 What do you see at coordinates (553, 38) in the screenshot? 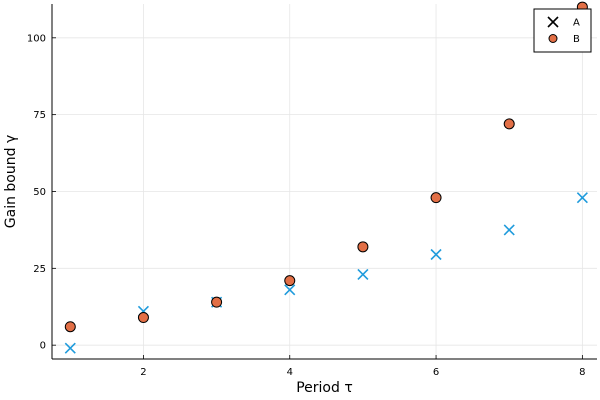
I see `legend-marker-b` at bounding box center [553, 38].